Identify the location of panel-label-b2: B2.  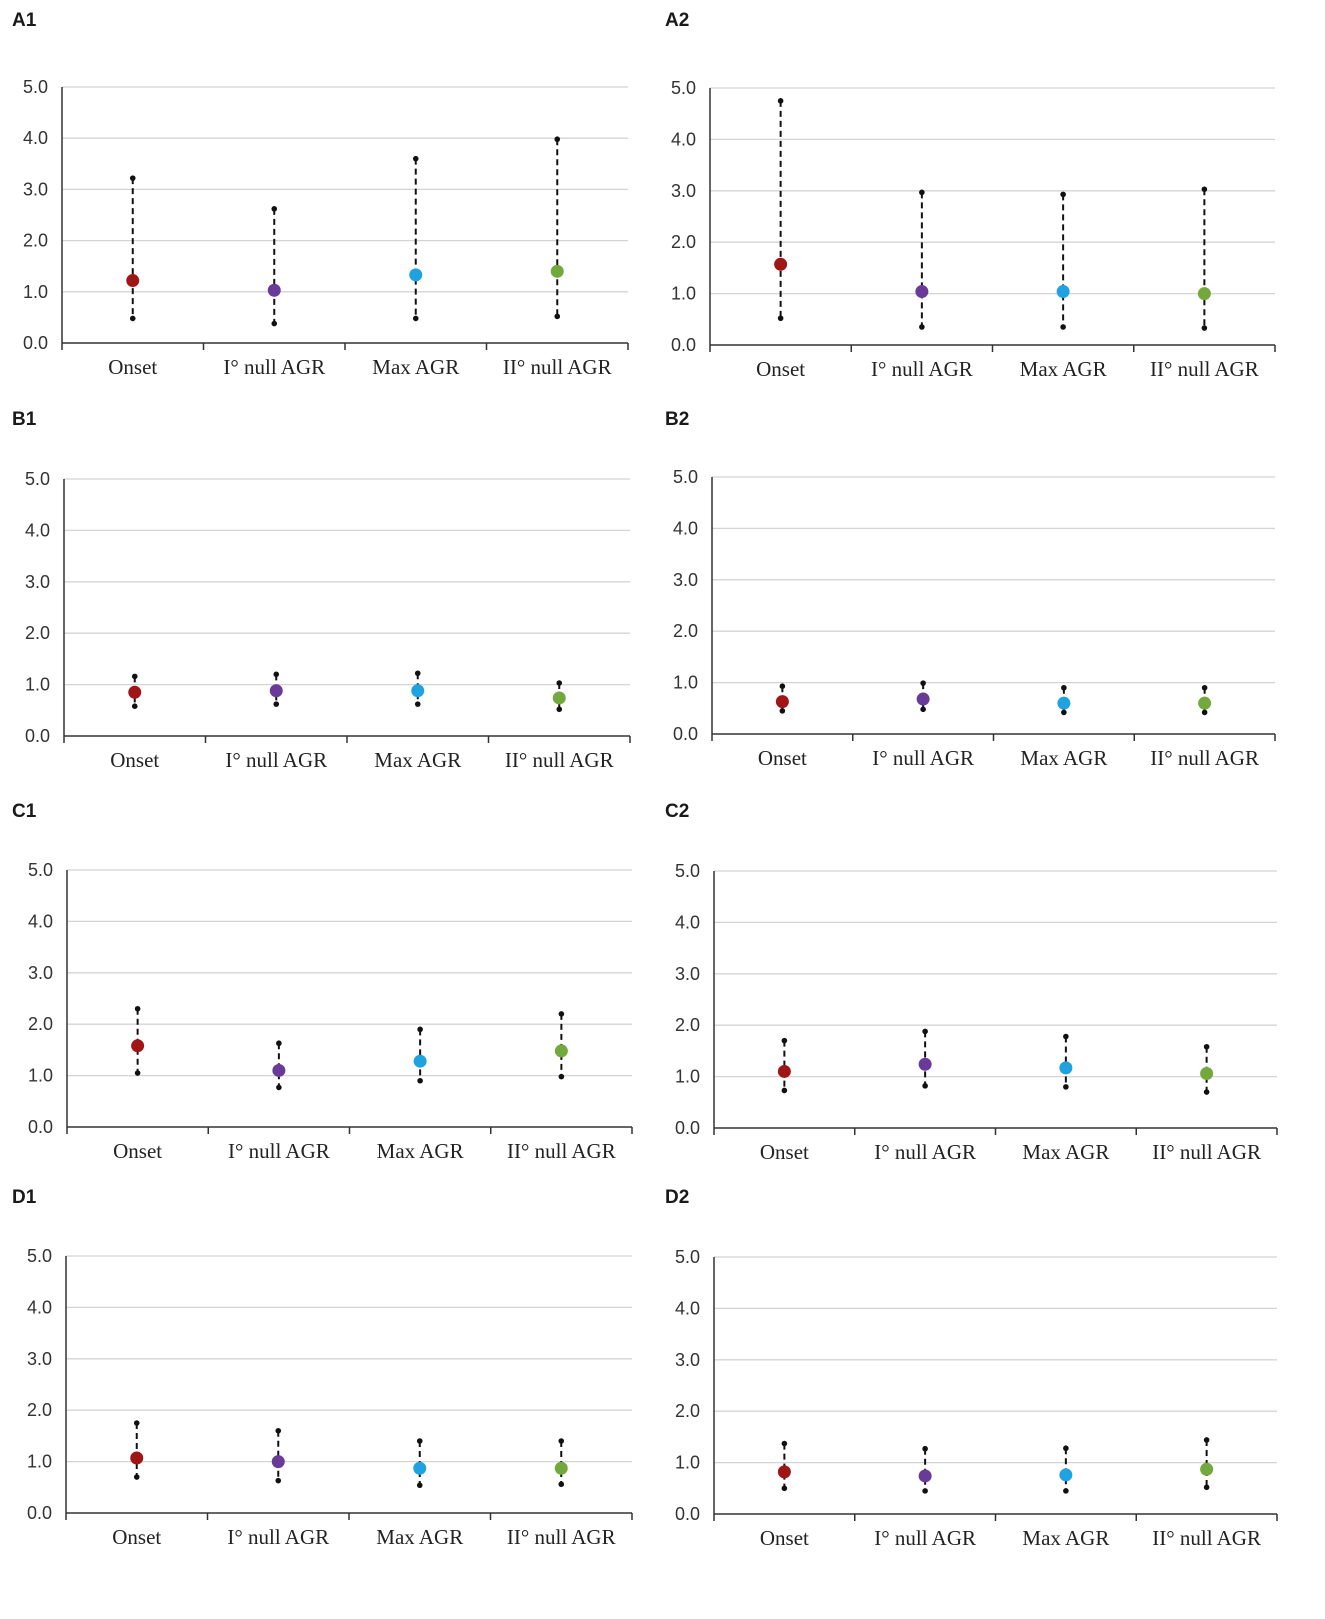
(677, 419).